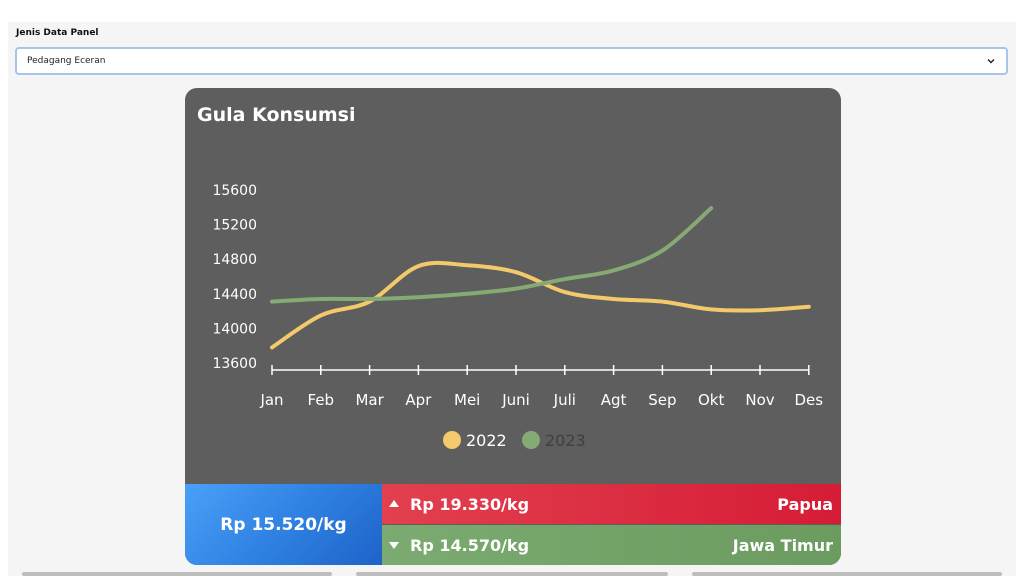 The height and width of the screenshot is (576, 1024). Describe the element at coordinates (467, 400) in the screenshot. I see `x-tick-label: Mei` at that location.